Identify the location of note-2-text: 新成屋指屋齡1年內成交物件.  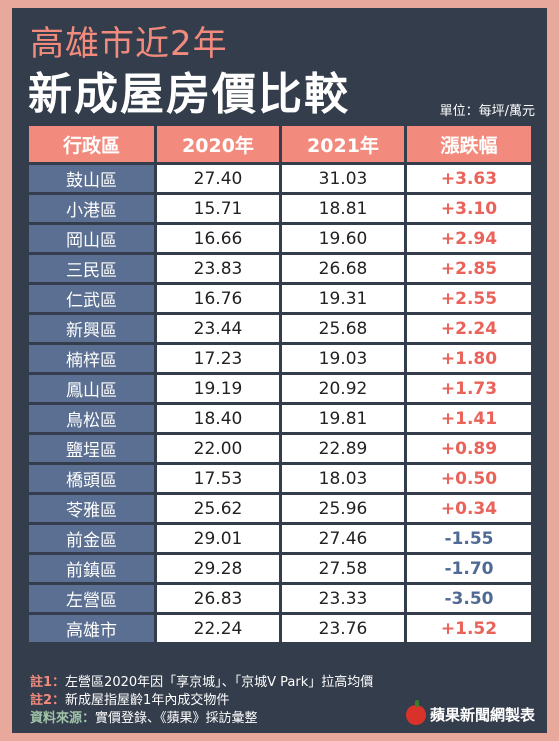
(147, 700).